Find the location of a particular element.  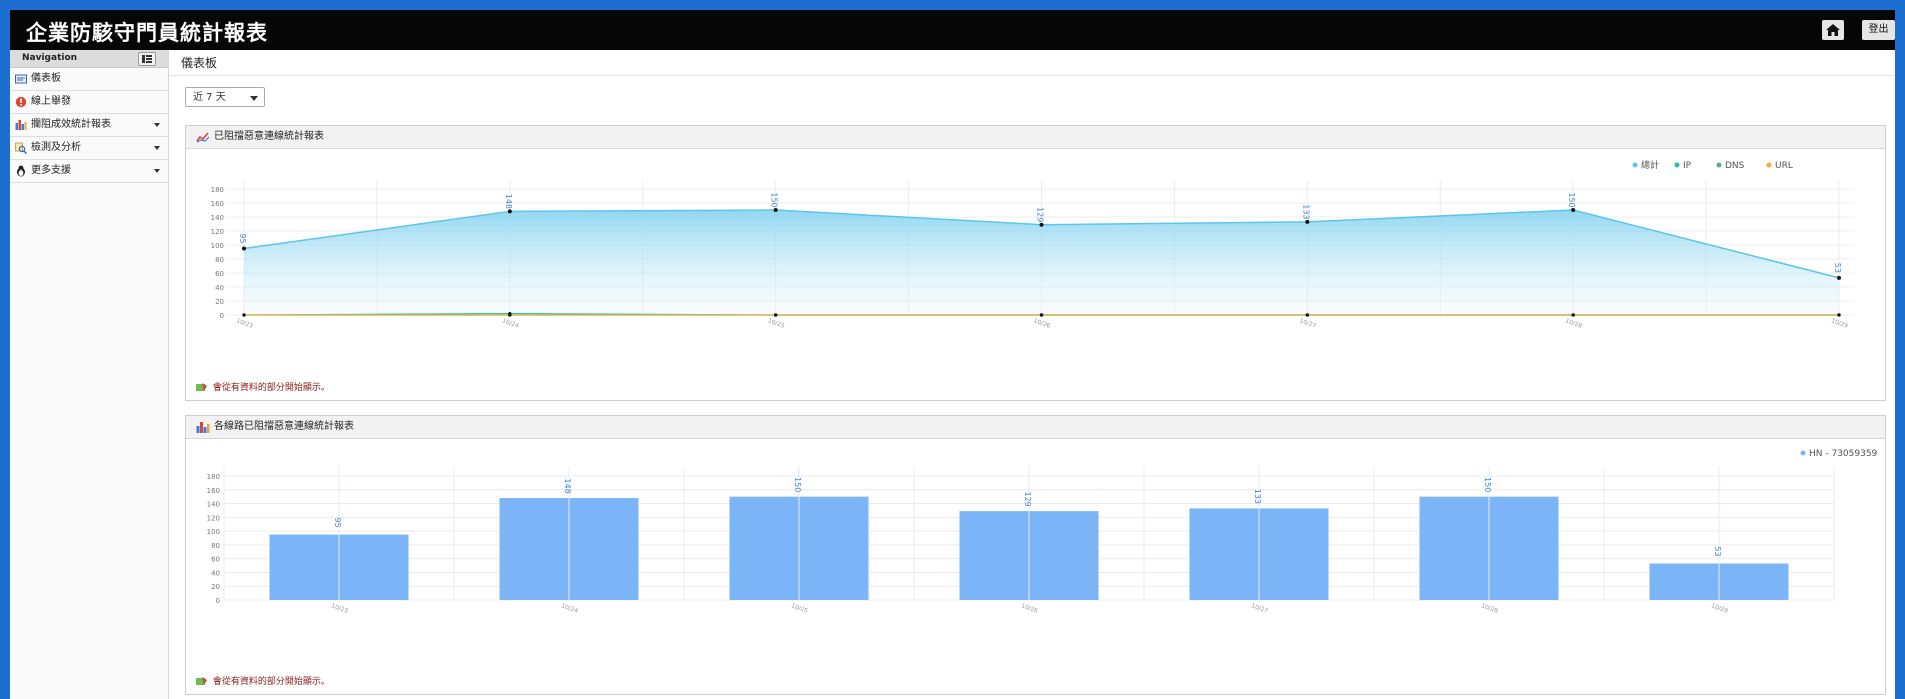

sidebar-item-report: 線上舉發 is located at coordinates (89, 102).